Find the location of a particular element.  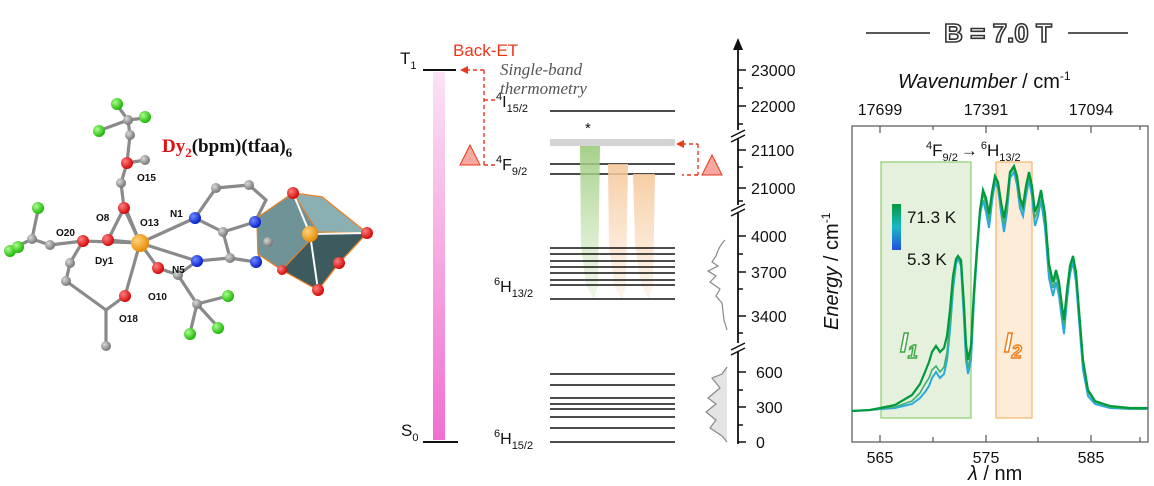

back-et-arrowhead is located at coordinates (464, 70).